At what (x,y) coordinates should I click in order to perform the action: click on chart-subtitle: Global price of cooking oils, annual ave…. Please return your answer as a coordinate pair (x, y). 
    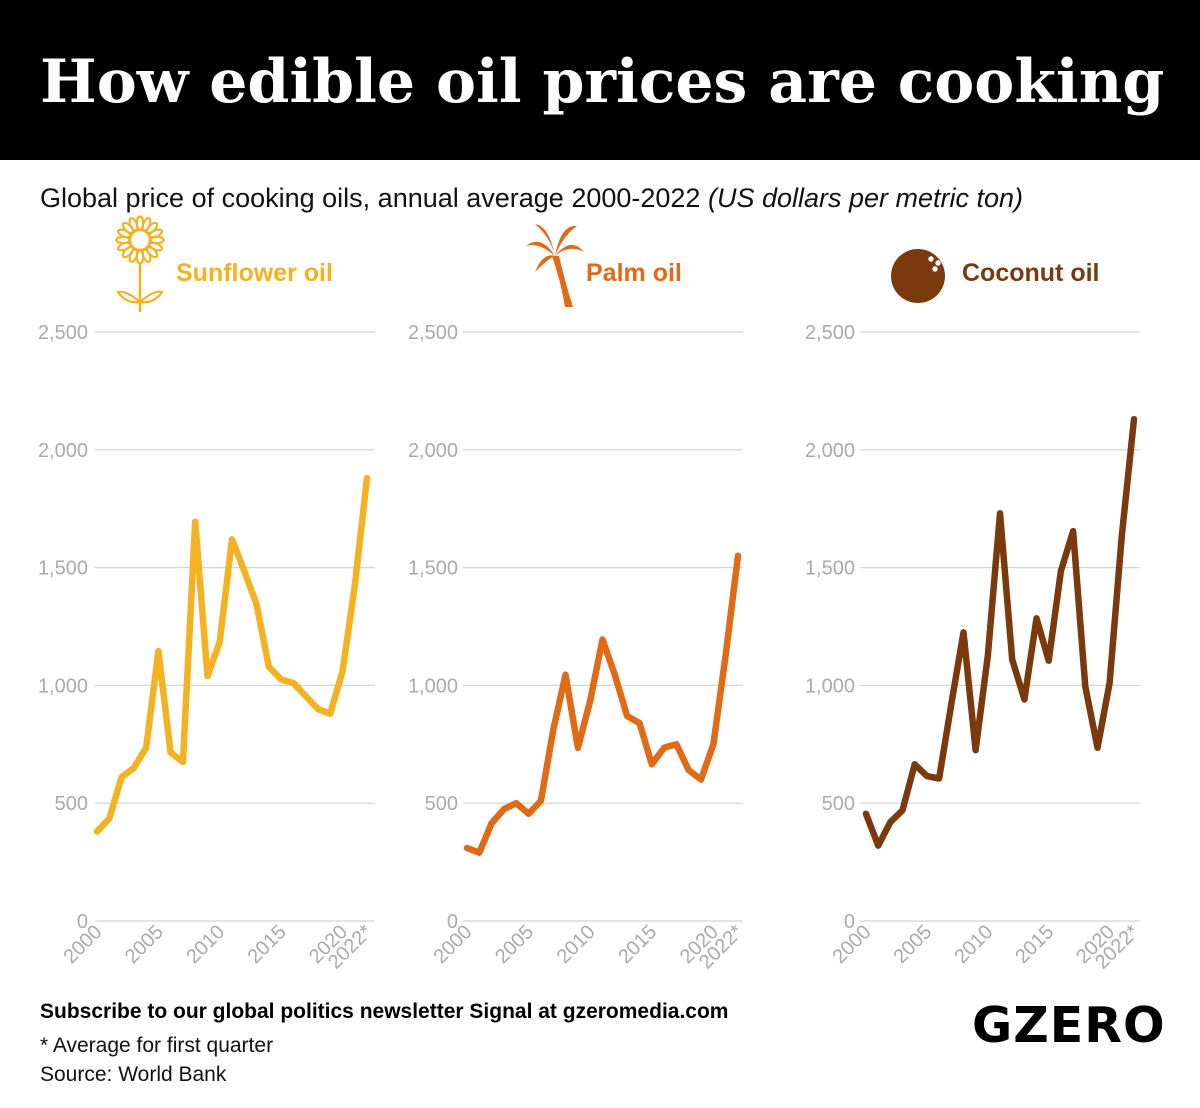
    Looking at the image, I should click on (531, 198).